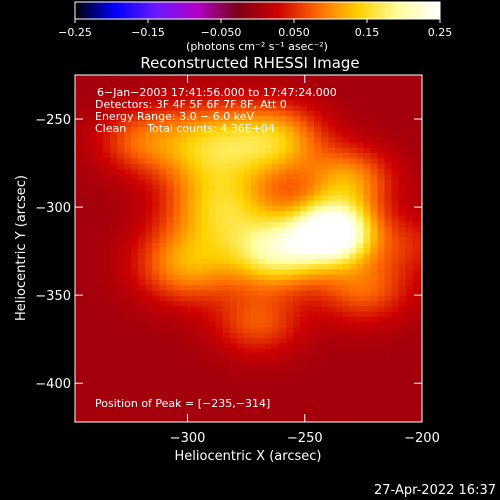 The width and height of the screenshot is (500, 500). I want to click on annotation-time-range: 6−Jan−2003 17:41:56.000 to 17:47:24.000, so click(217, 92).